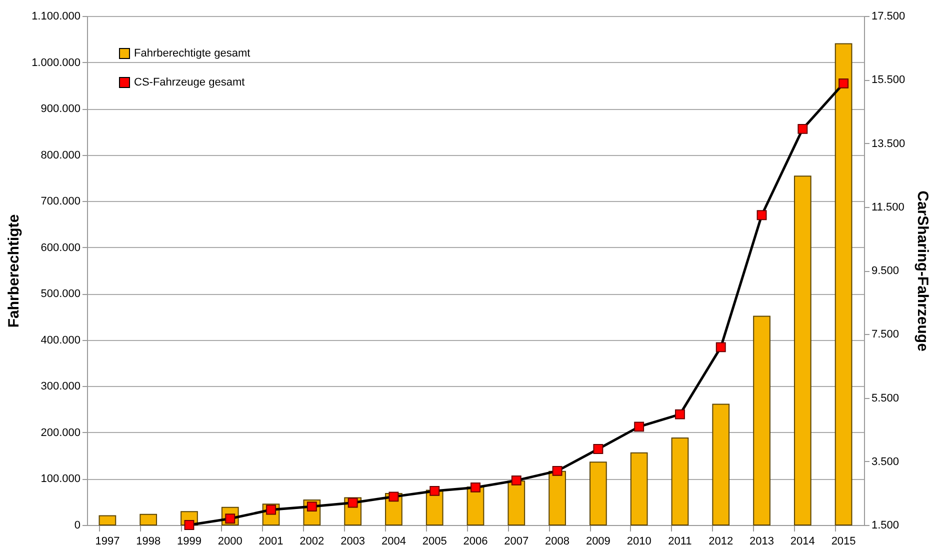 This screenshot has height=552, width=938. What do you see at coordinates (107, 542) in the screenshot?
I see `x-tick-label: 1997` at bounding box center [107, 542].